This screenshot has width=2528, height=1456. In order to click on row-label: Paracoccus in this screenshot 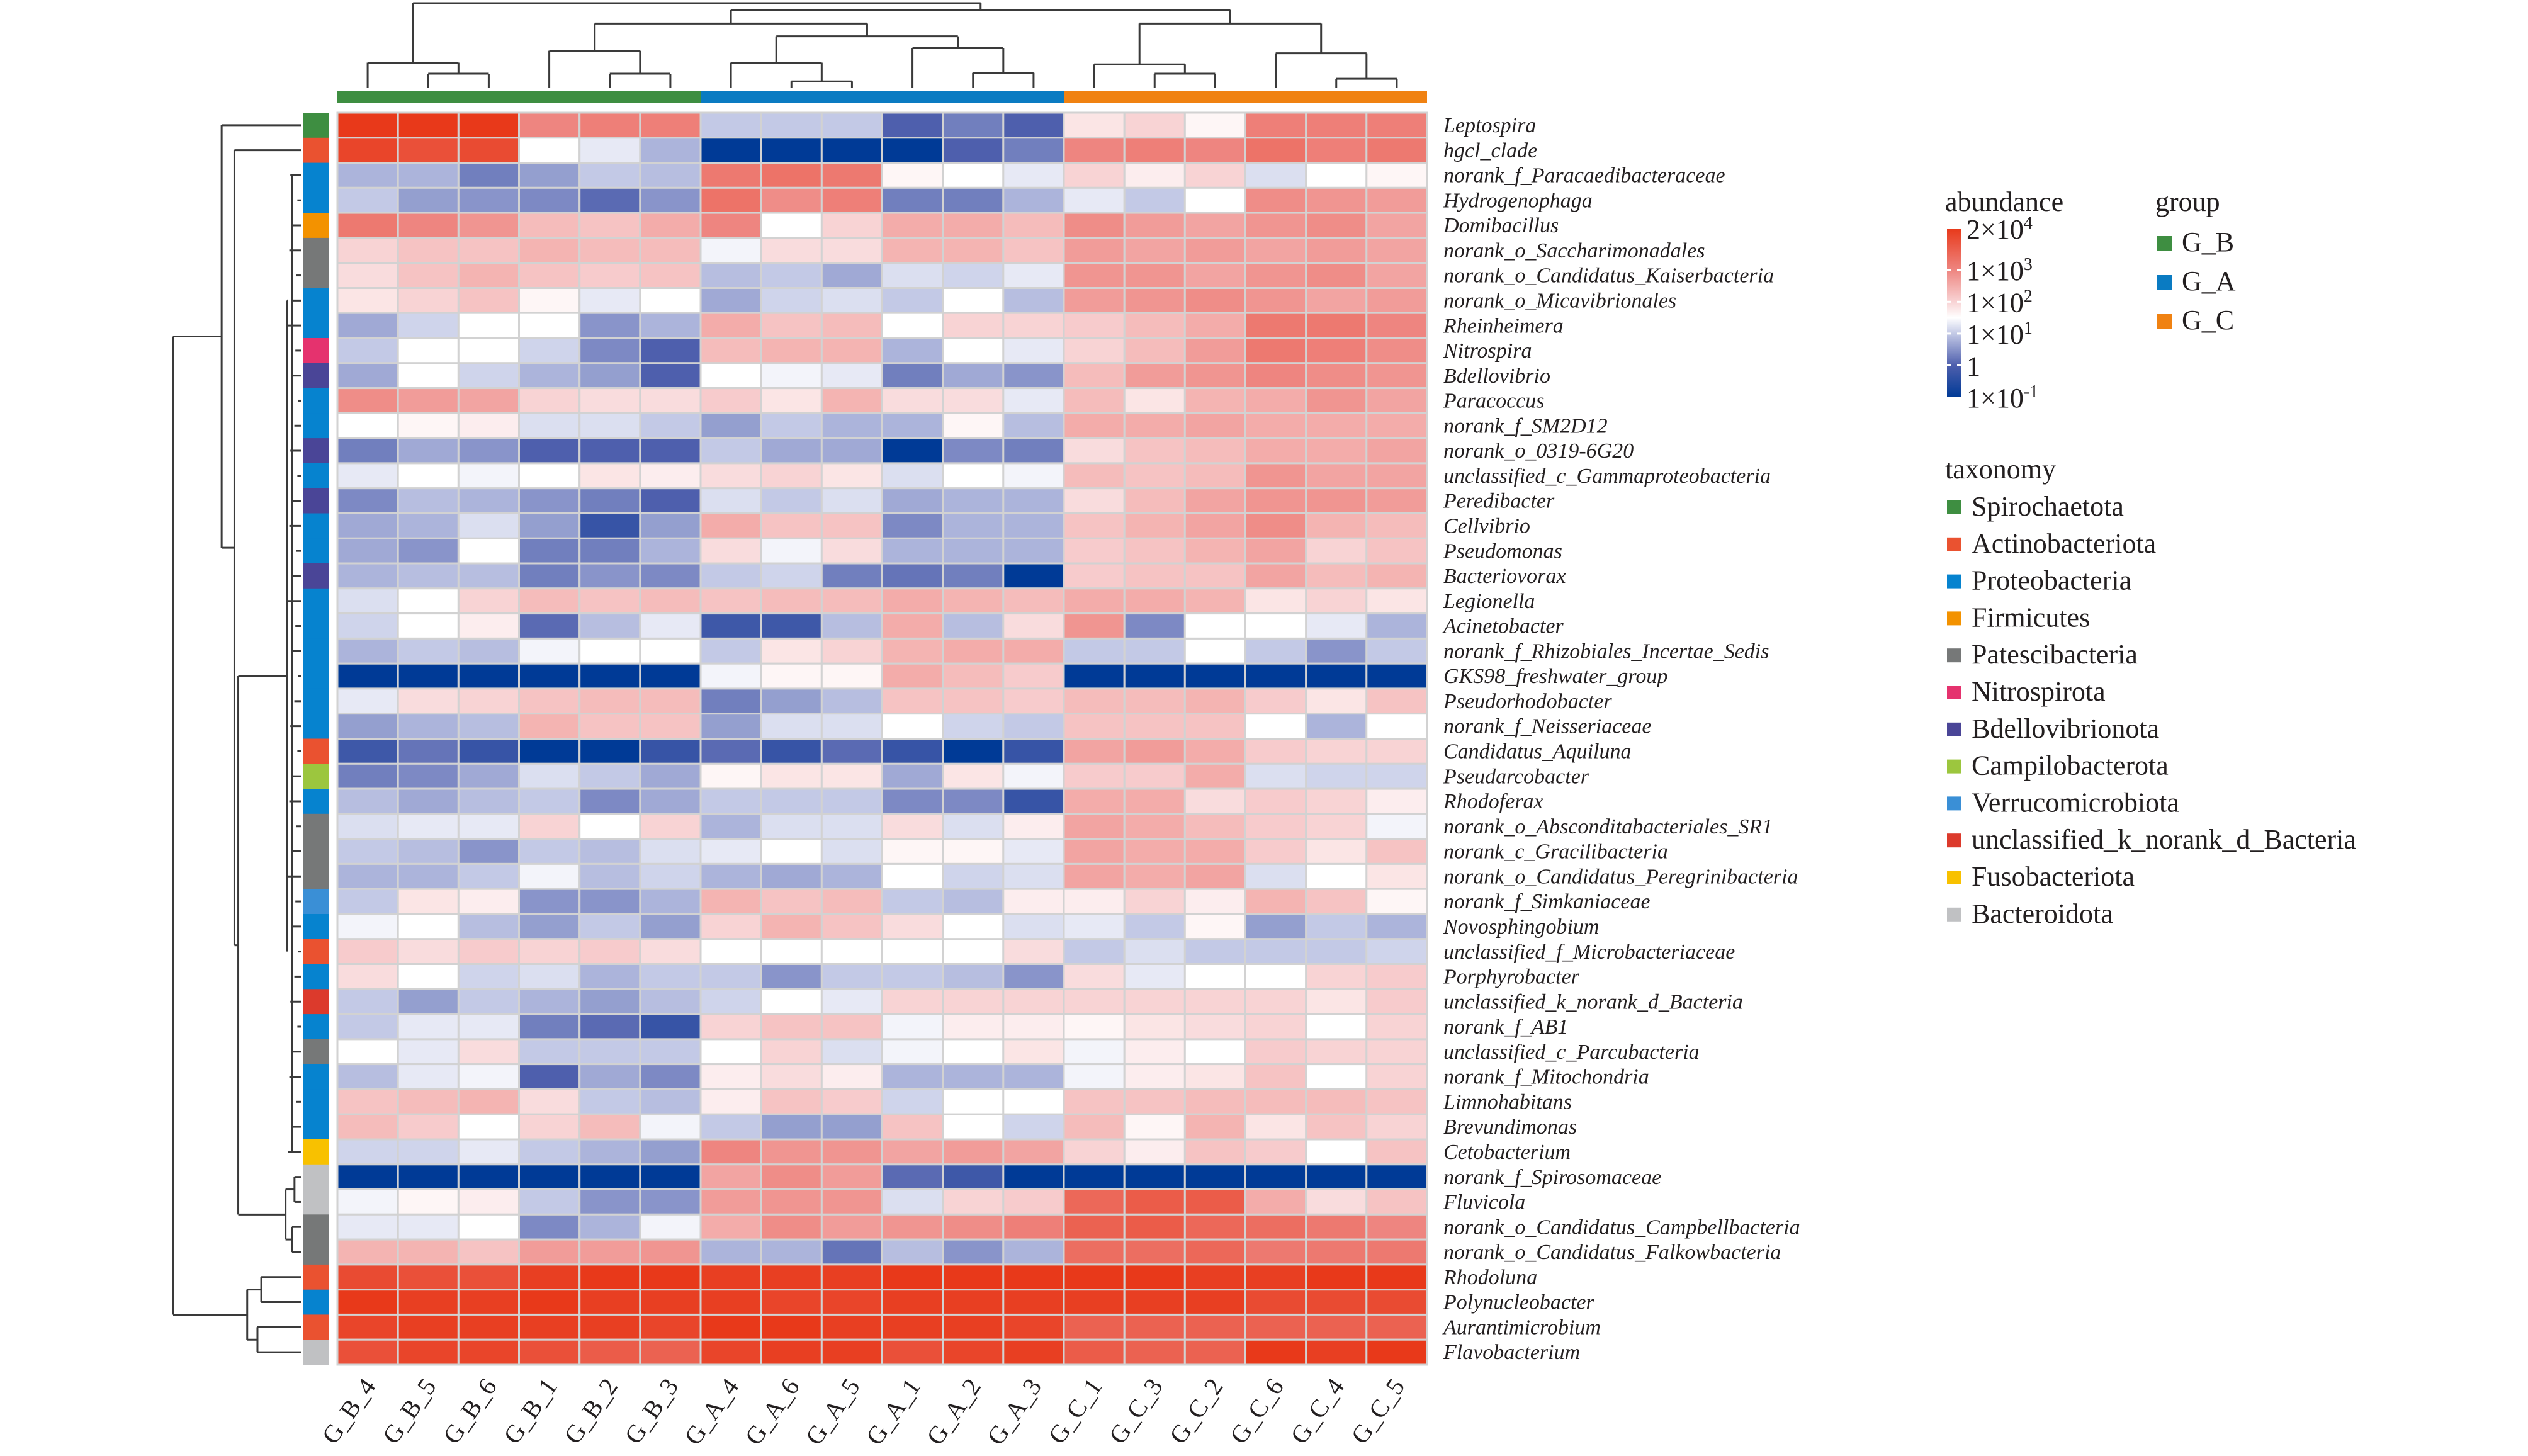, I will do `click(1494, 401)`.